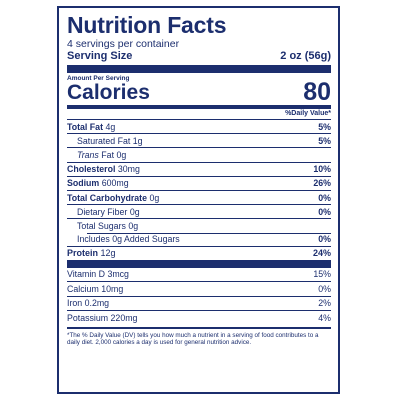 This screenshot has width=400, height=400. What do you see at coordinates (199, 211) in the screenshot?
I see `nutrient-row-dietary-fiber: Dietary Fiber 0g 0%` at bounding box center [199, 211].